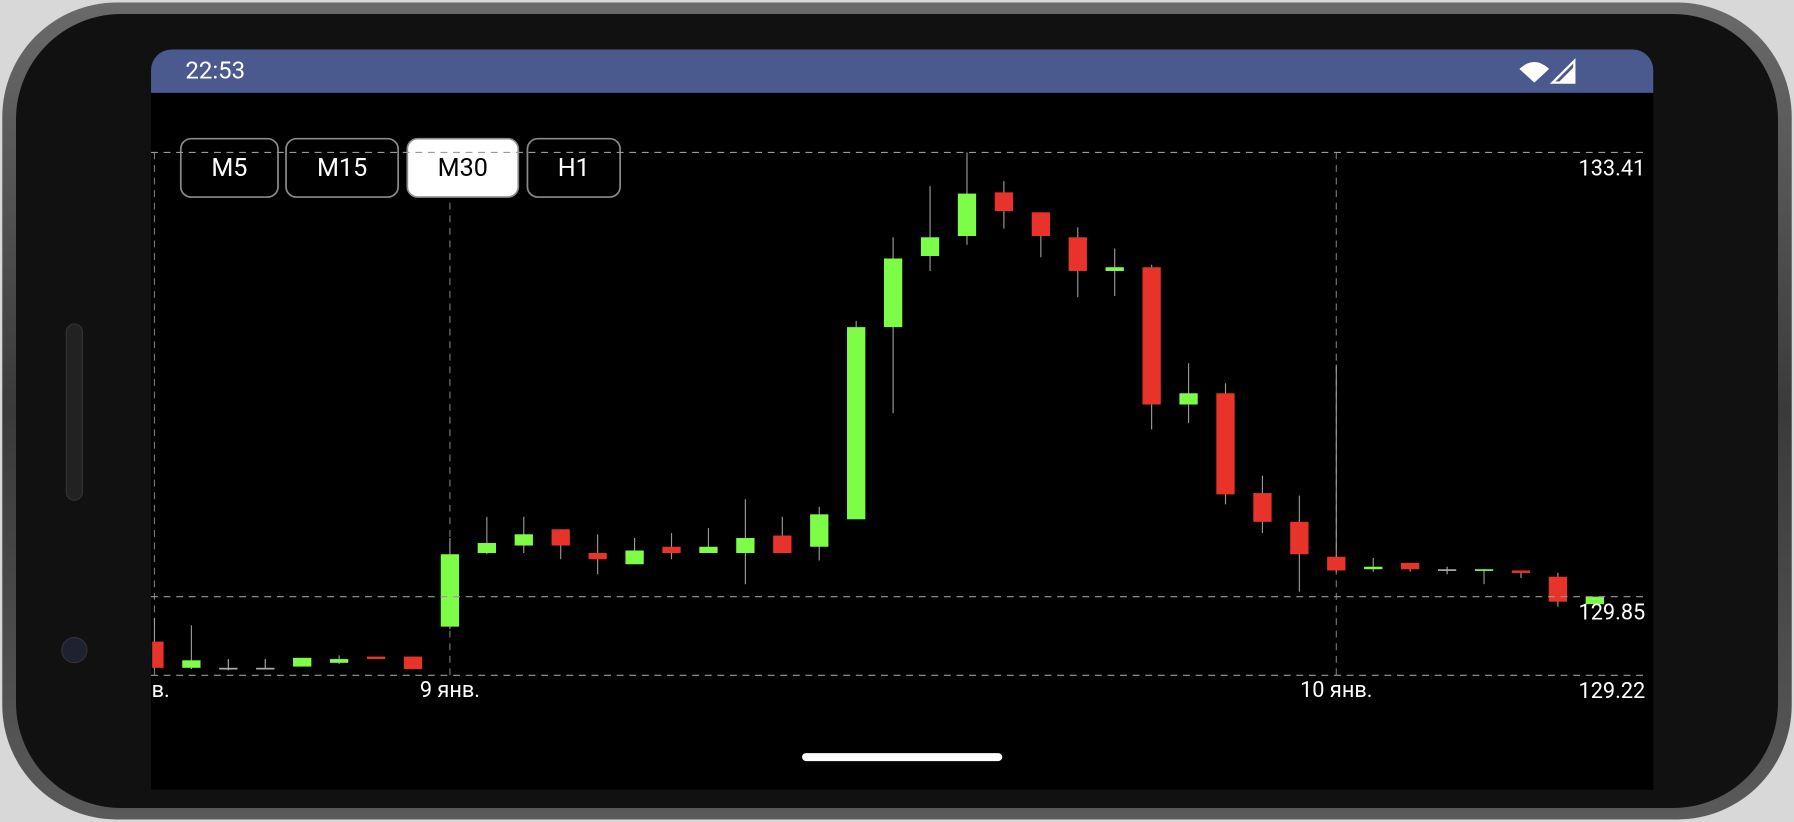 Image resolution: width=1794 pixels, height=822 pixels. Describe the element at coordinates (1611, 613) in the screenshot. I see `y-tick-label: 129.85` at that location.